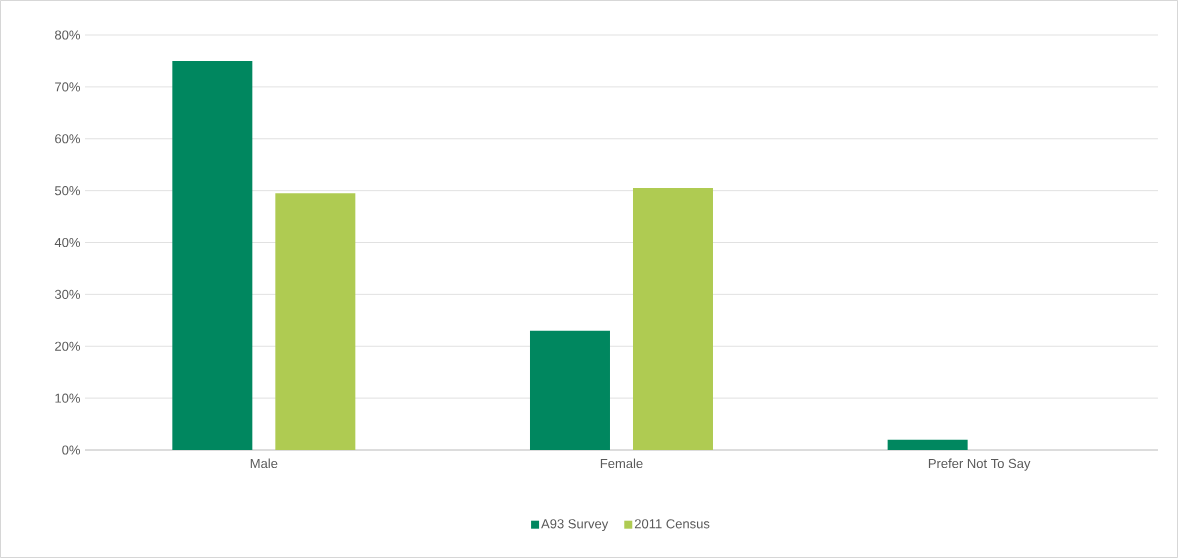 This screenshot has width=1178, height=558. What do you see at coordinates (67, 346) in the screenshot?
I see `y-tick-label: 20%` at bounding box center [67, 346].